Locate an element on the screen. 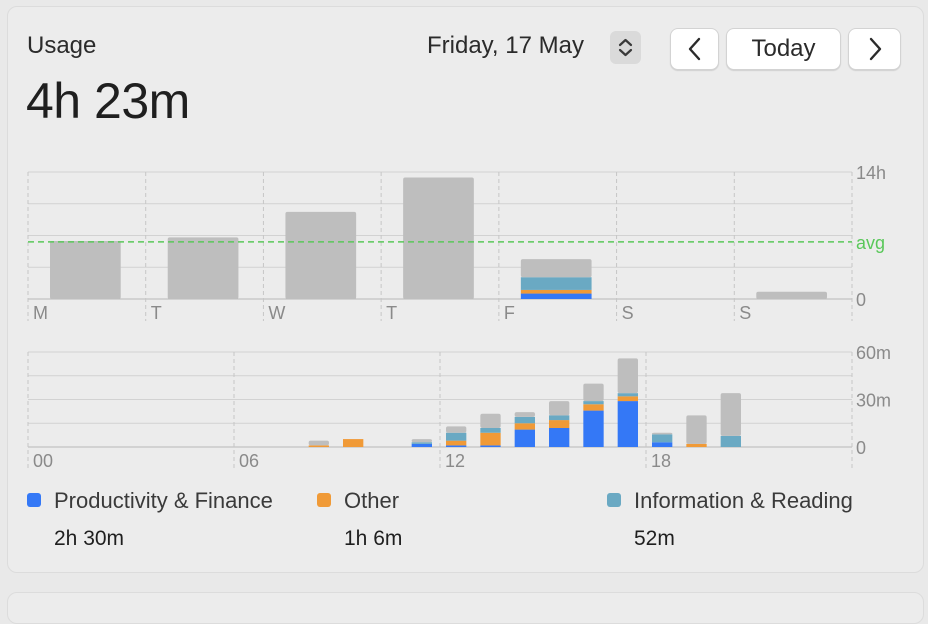  week-y-tick-label: 0 is located at coordinates (861, 300).